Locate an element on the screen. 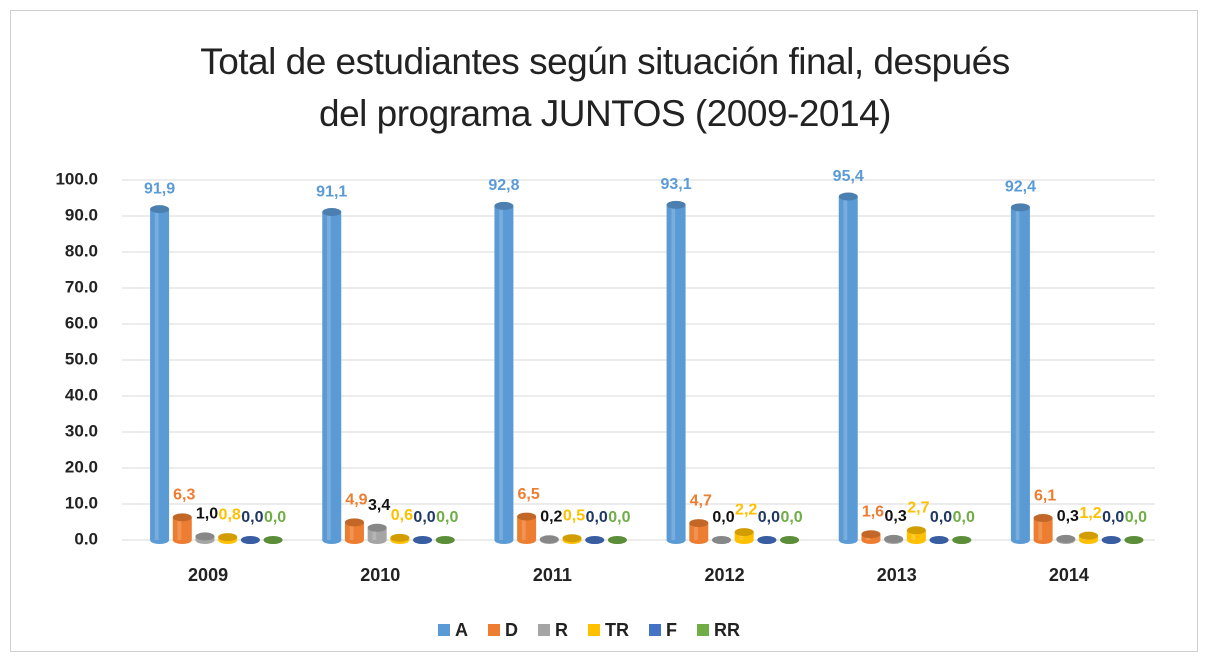 The height and width of the screenshot is (664, 1210). data-label: 2,2 is located at coordinates (746, 509).